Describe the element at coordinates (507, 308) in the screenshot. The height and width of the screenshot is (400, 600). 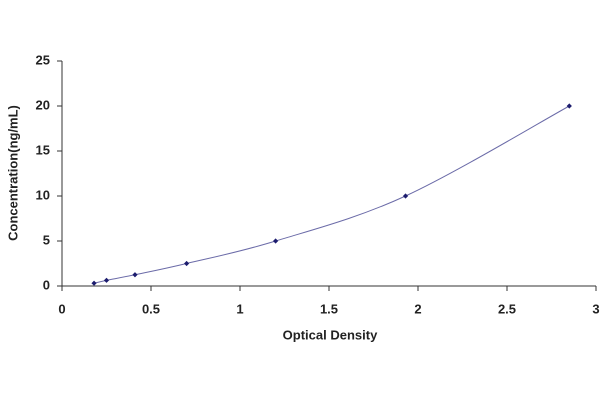
I see `x-tick-label: 2.5` at that location.